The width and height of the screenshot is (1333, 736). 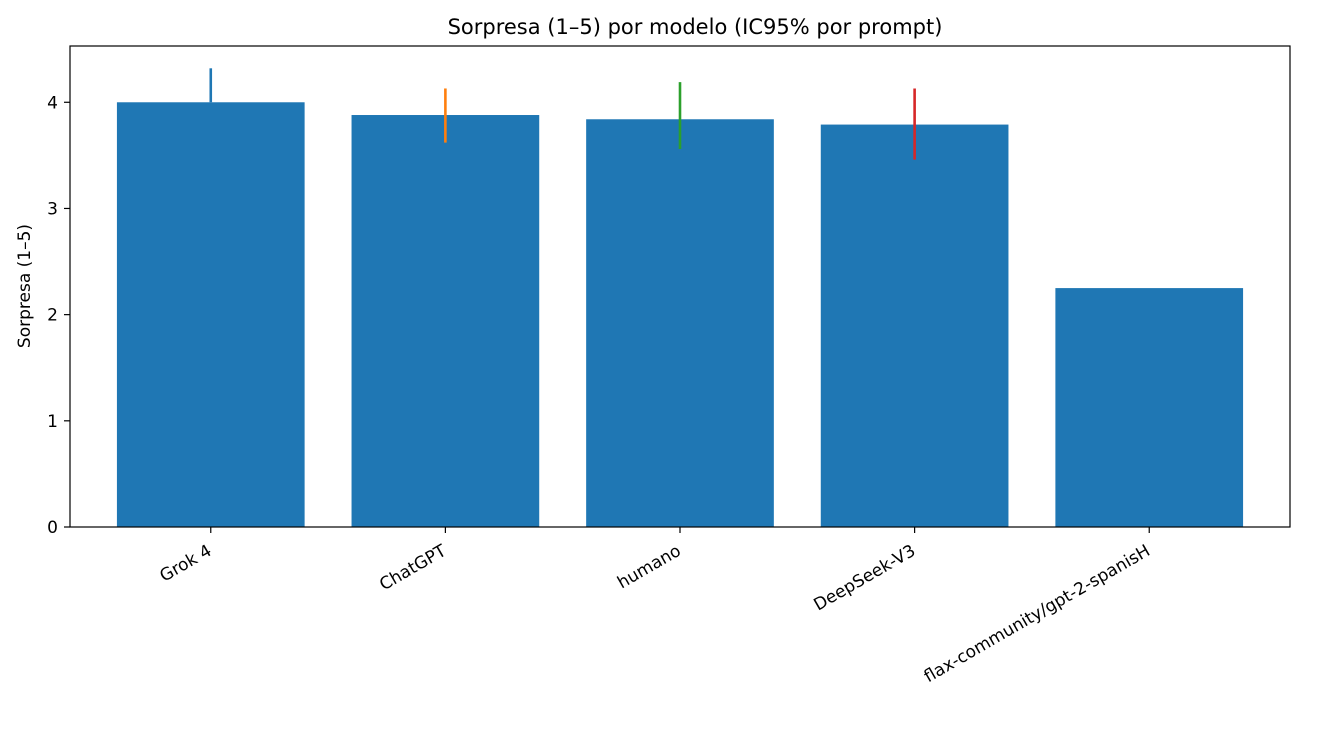 I want to click on x-tick-label: humano, so click(x=649, y=567).